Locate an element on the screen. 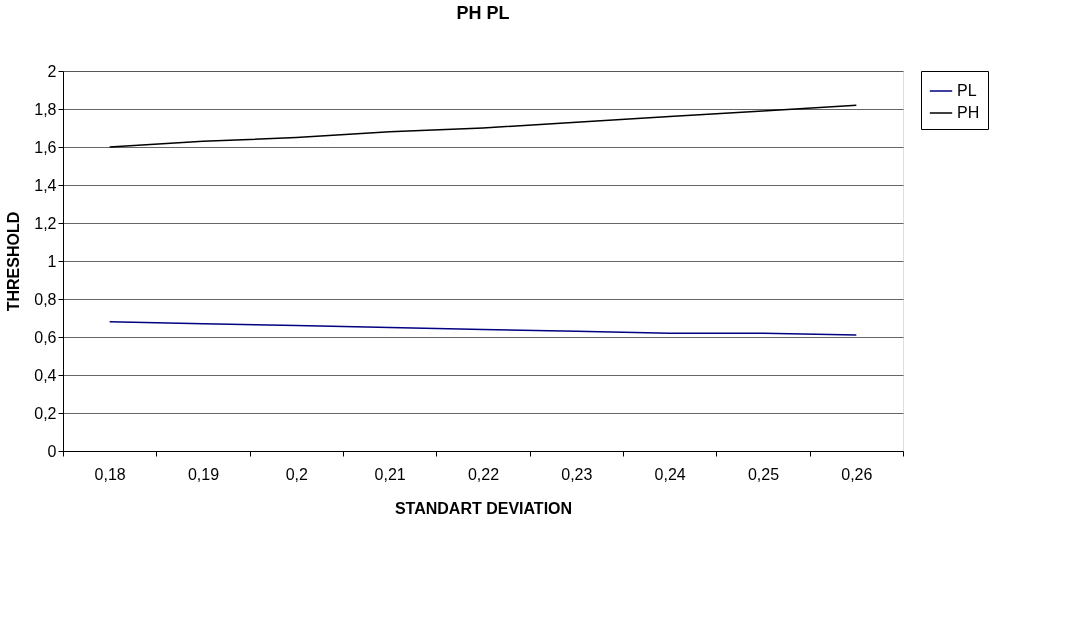  y-tick-label: 0,2 is located at coordinates (45, 413).